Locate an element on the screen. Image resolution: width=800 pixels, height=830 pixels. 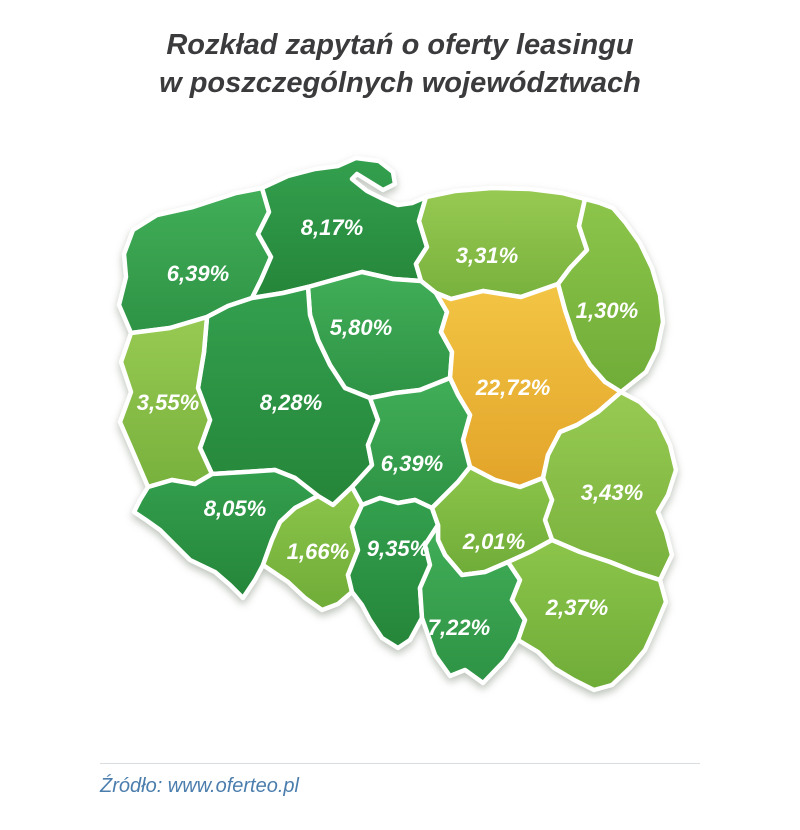
region-slaskie is located at coordinates (393, 573).